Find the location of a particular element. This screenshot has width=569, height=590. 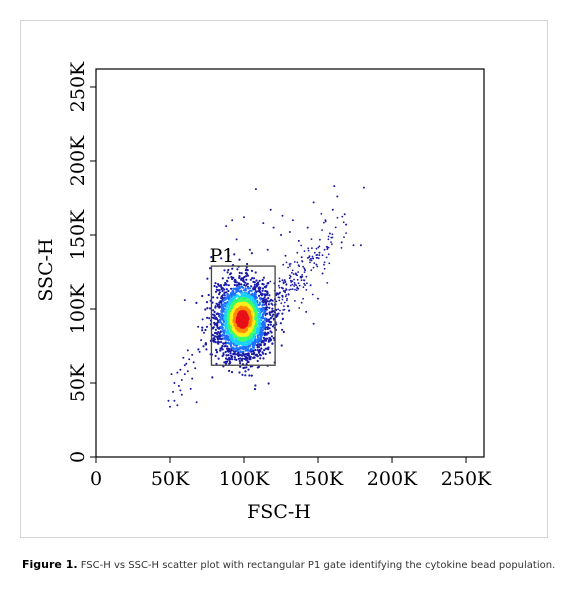

y-axis-ticks: 0 50K 100K 150K 200K 250K is located at coordinates (81, 262).